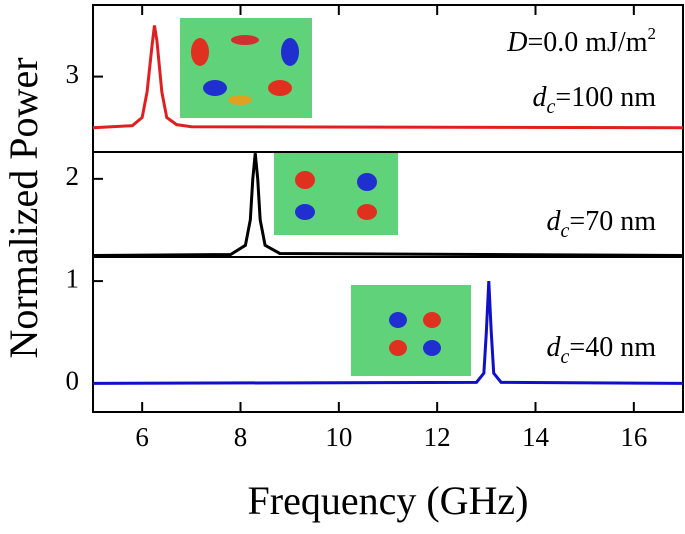 This screenshot has height=534, width=685. I want to click on annotation-italic: D, so click(516, 42).